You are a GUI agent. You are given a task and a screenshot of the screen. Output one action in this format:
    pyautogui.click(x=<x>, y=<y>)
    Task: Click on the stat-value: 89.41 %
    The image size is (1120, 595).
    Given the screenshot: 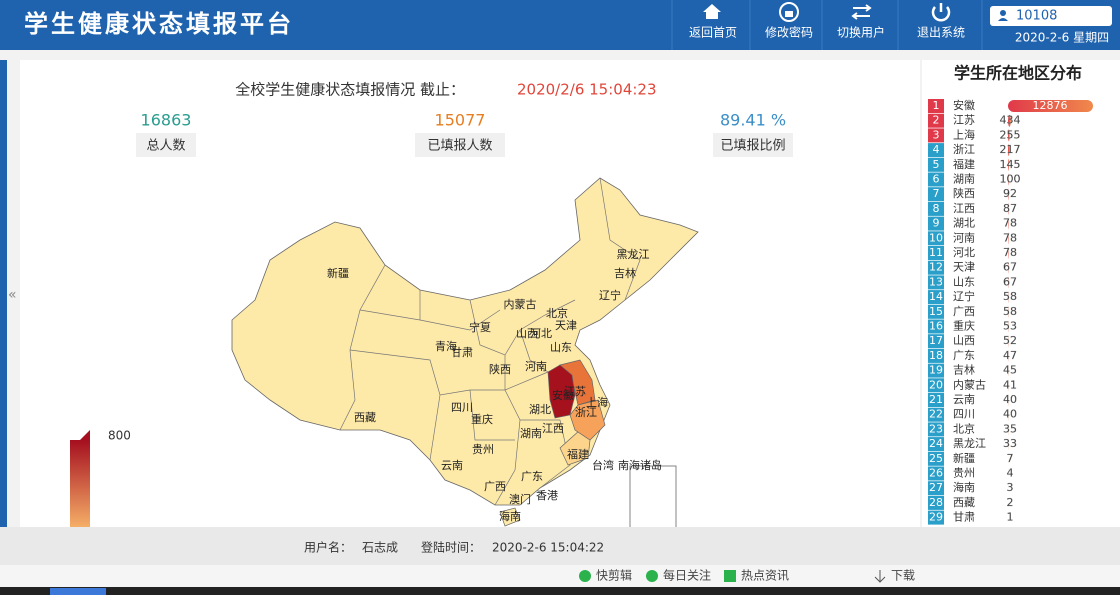 What is the action you would take?
    pyautogui.click(x=753, y=120)
    